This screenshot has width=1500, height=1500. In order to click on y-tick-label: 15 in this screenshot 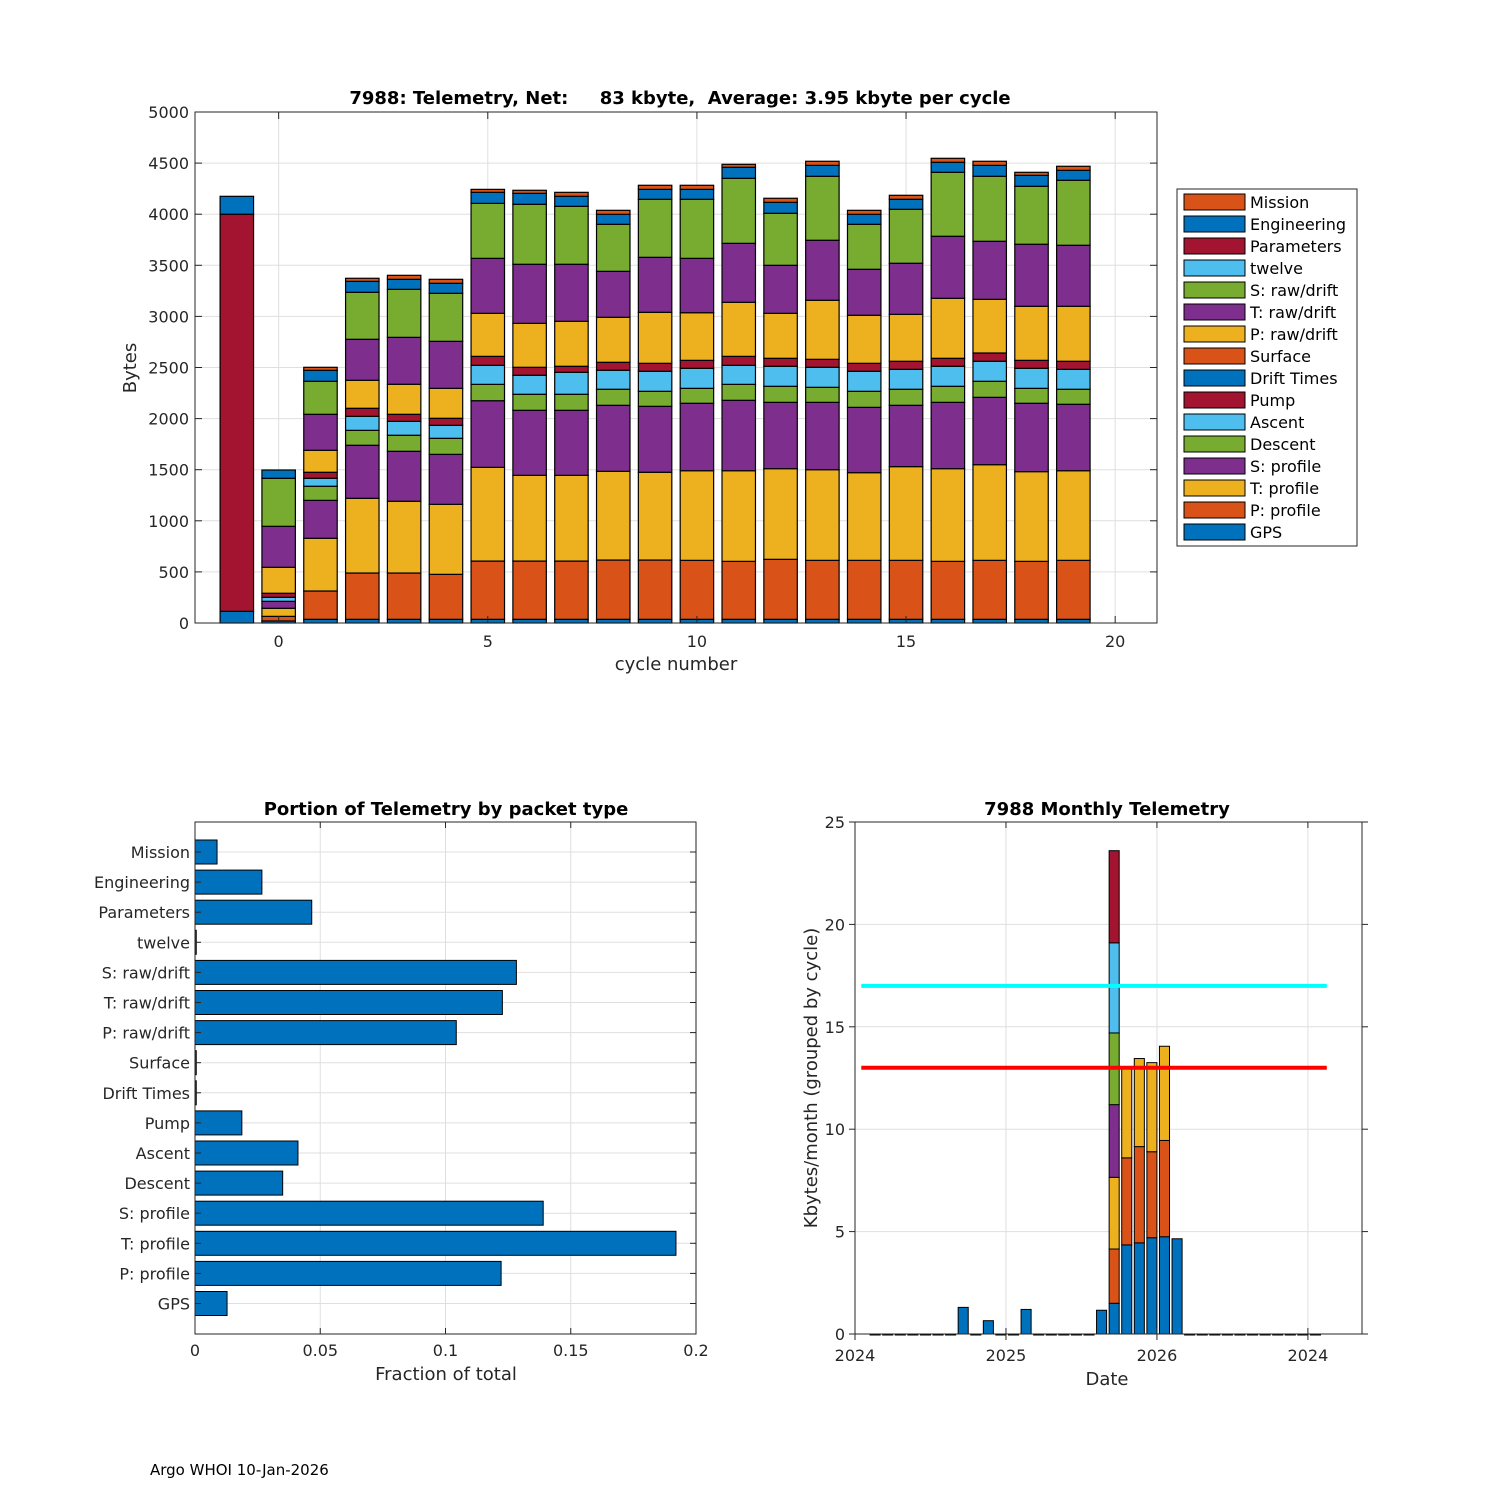, I will do `click(835, 1027)`.